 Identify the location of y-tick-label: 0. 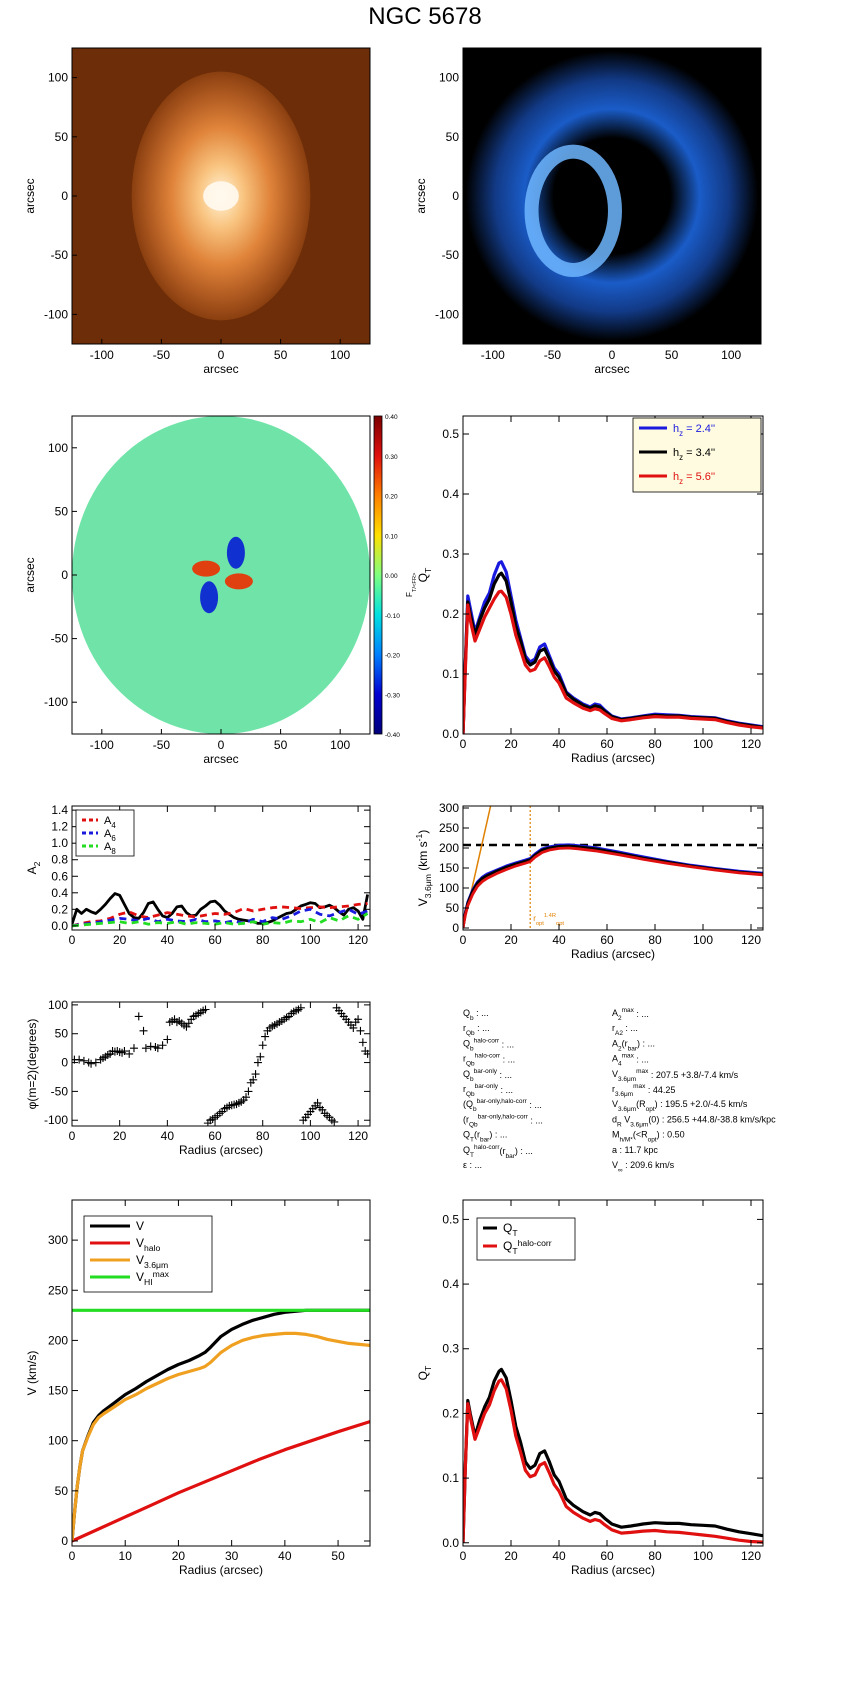
(455, 196).